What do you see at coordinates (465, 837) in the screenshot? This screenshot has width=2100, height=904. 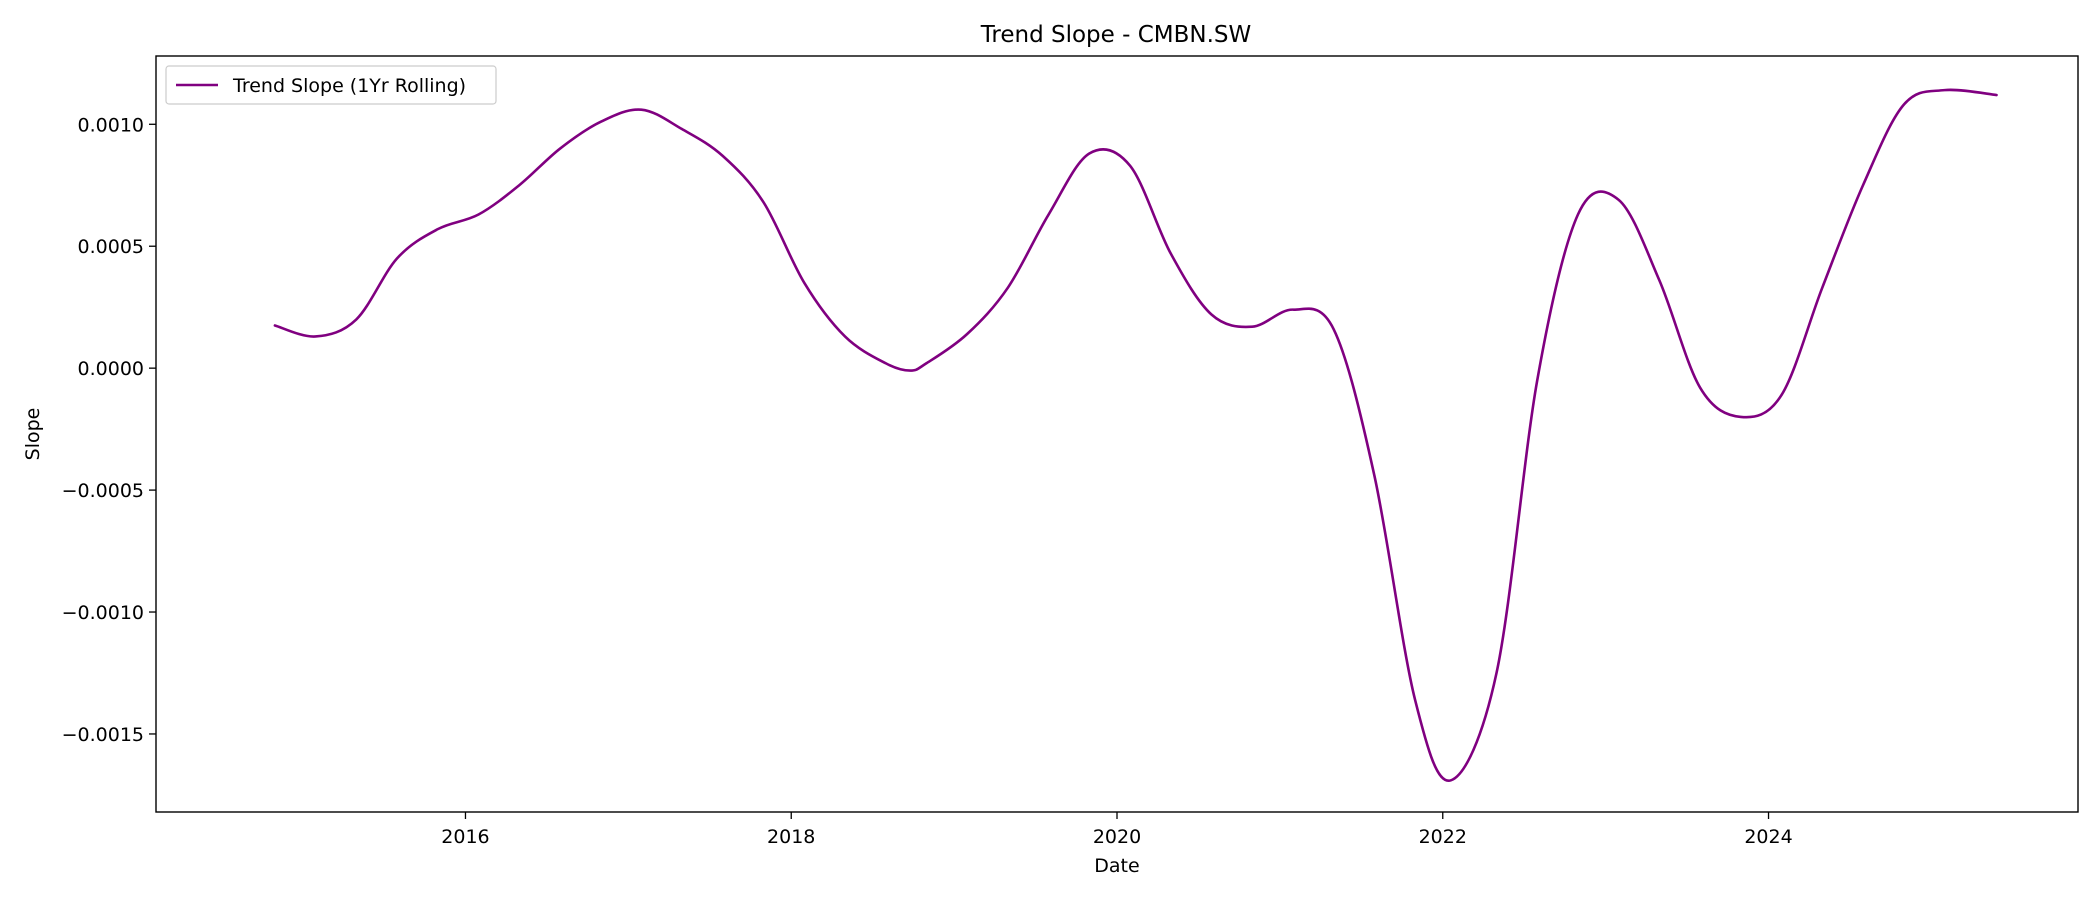 I see `x-tick-label: 2016` at bounding box center [465, 837].